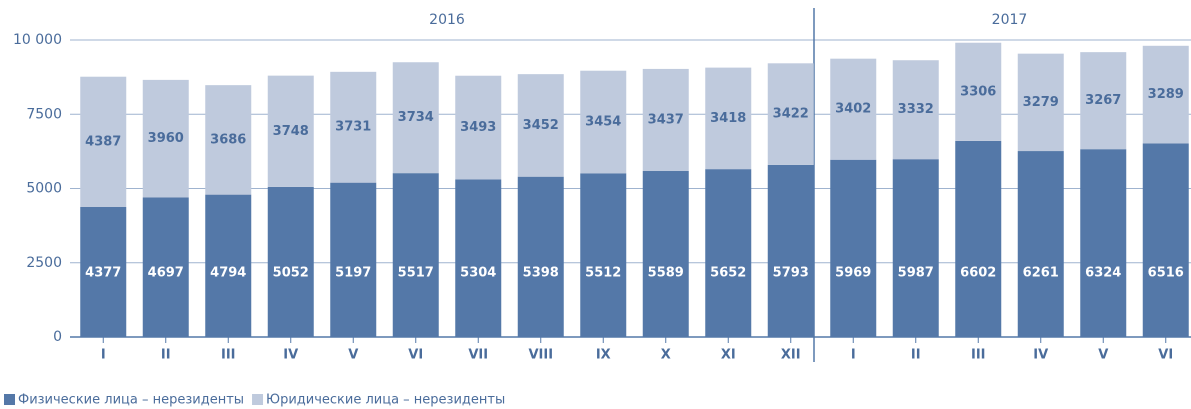 The height and width of the screenshot is (409, 1191). I want to click on y-tick-label: 7500, so click(44, 114).